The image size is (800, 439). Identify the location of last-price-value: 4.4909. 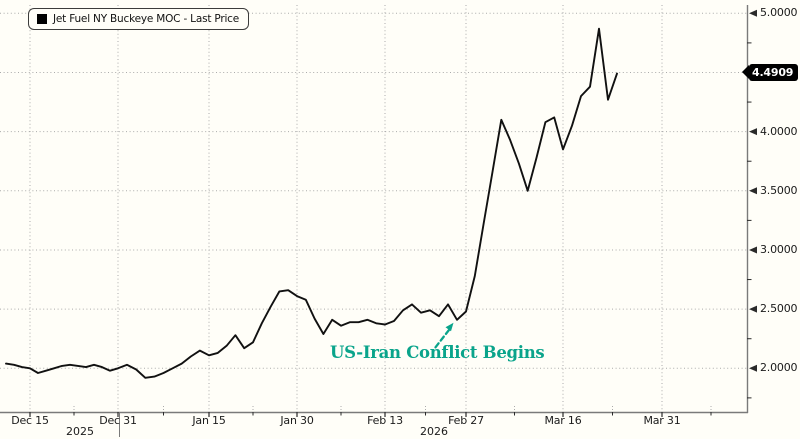
(774, 72).